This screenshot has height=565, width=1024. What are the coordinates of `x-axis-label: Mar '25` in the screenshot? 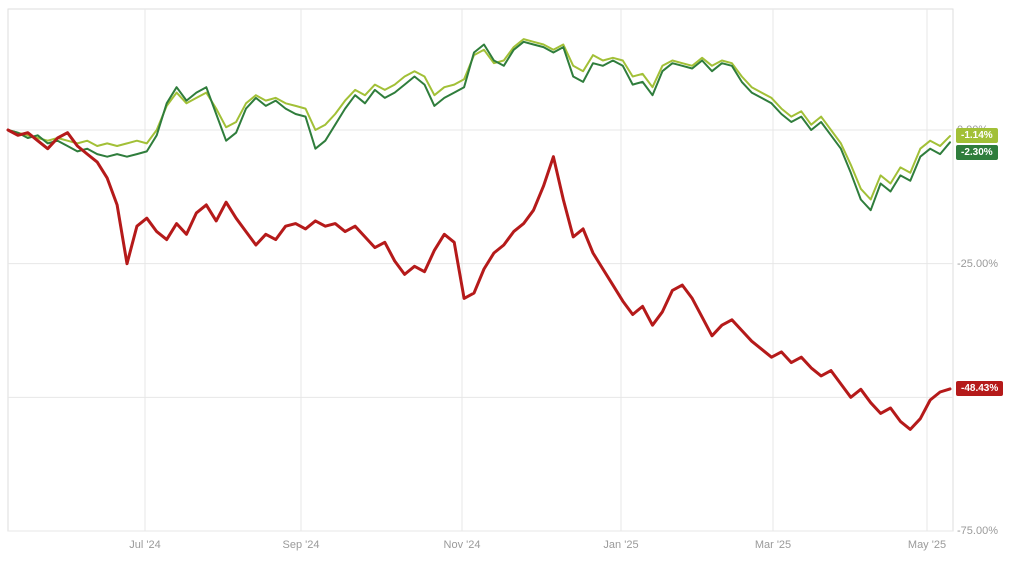 It's located at (773, 545).